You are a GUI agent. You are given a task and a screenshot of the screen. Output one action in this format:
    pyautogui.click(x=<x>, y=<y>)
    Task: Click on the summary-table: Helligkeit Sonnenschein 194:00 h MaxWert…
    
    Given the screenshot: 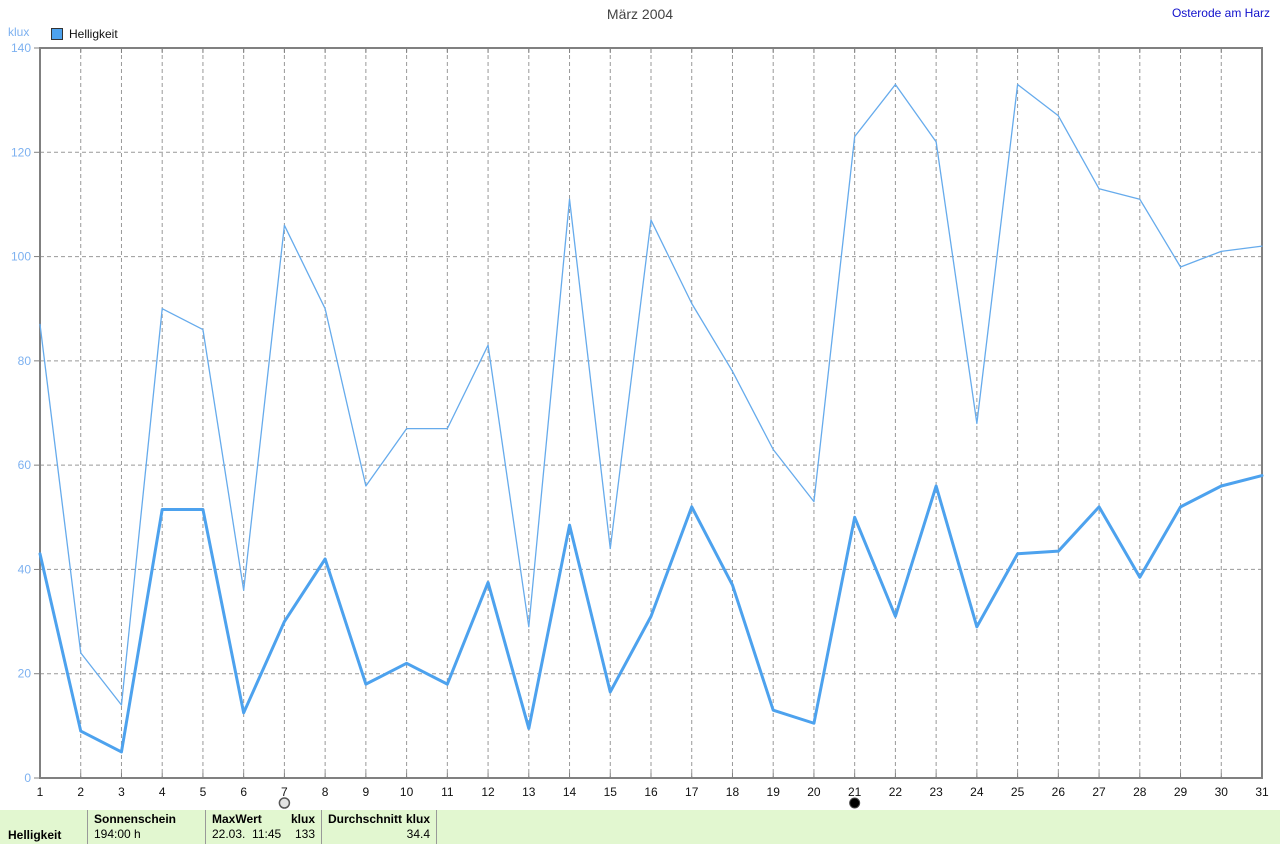 What is the action you would take?
    pyautogui.click(x=640, y=827)
    